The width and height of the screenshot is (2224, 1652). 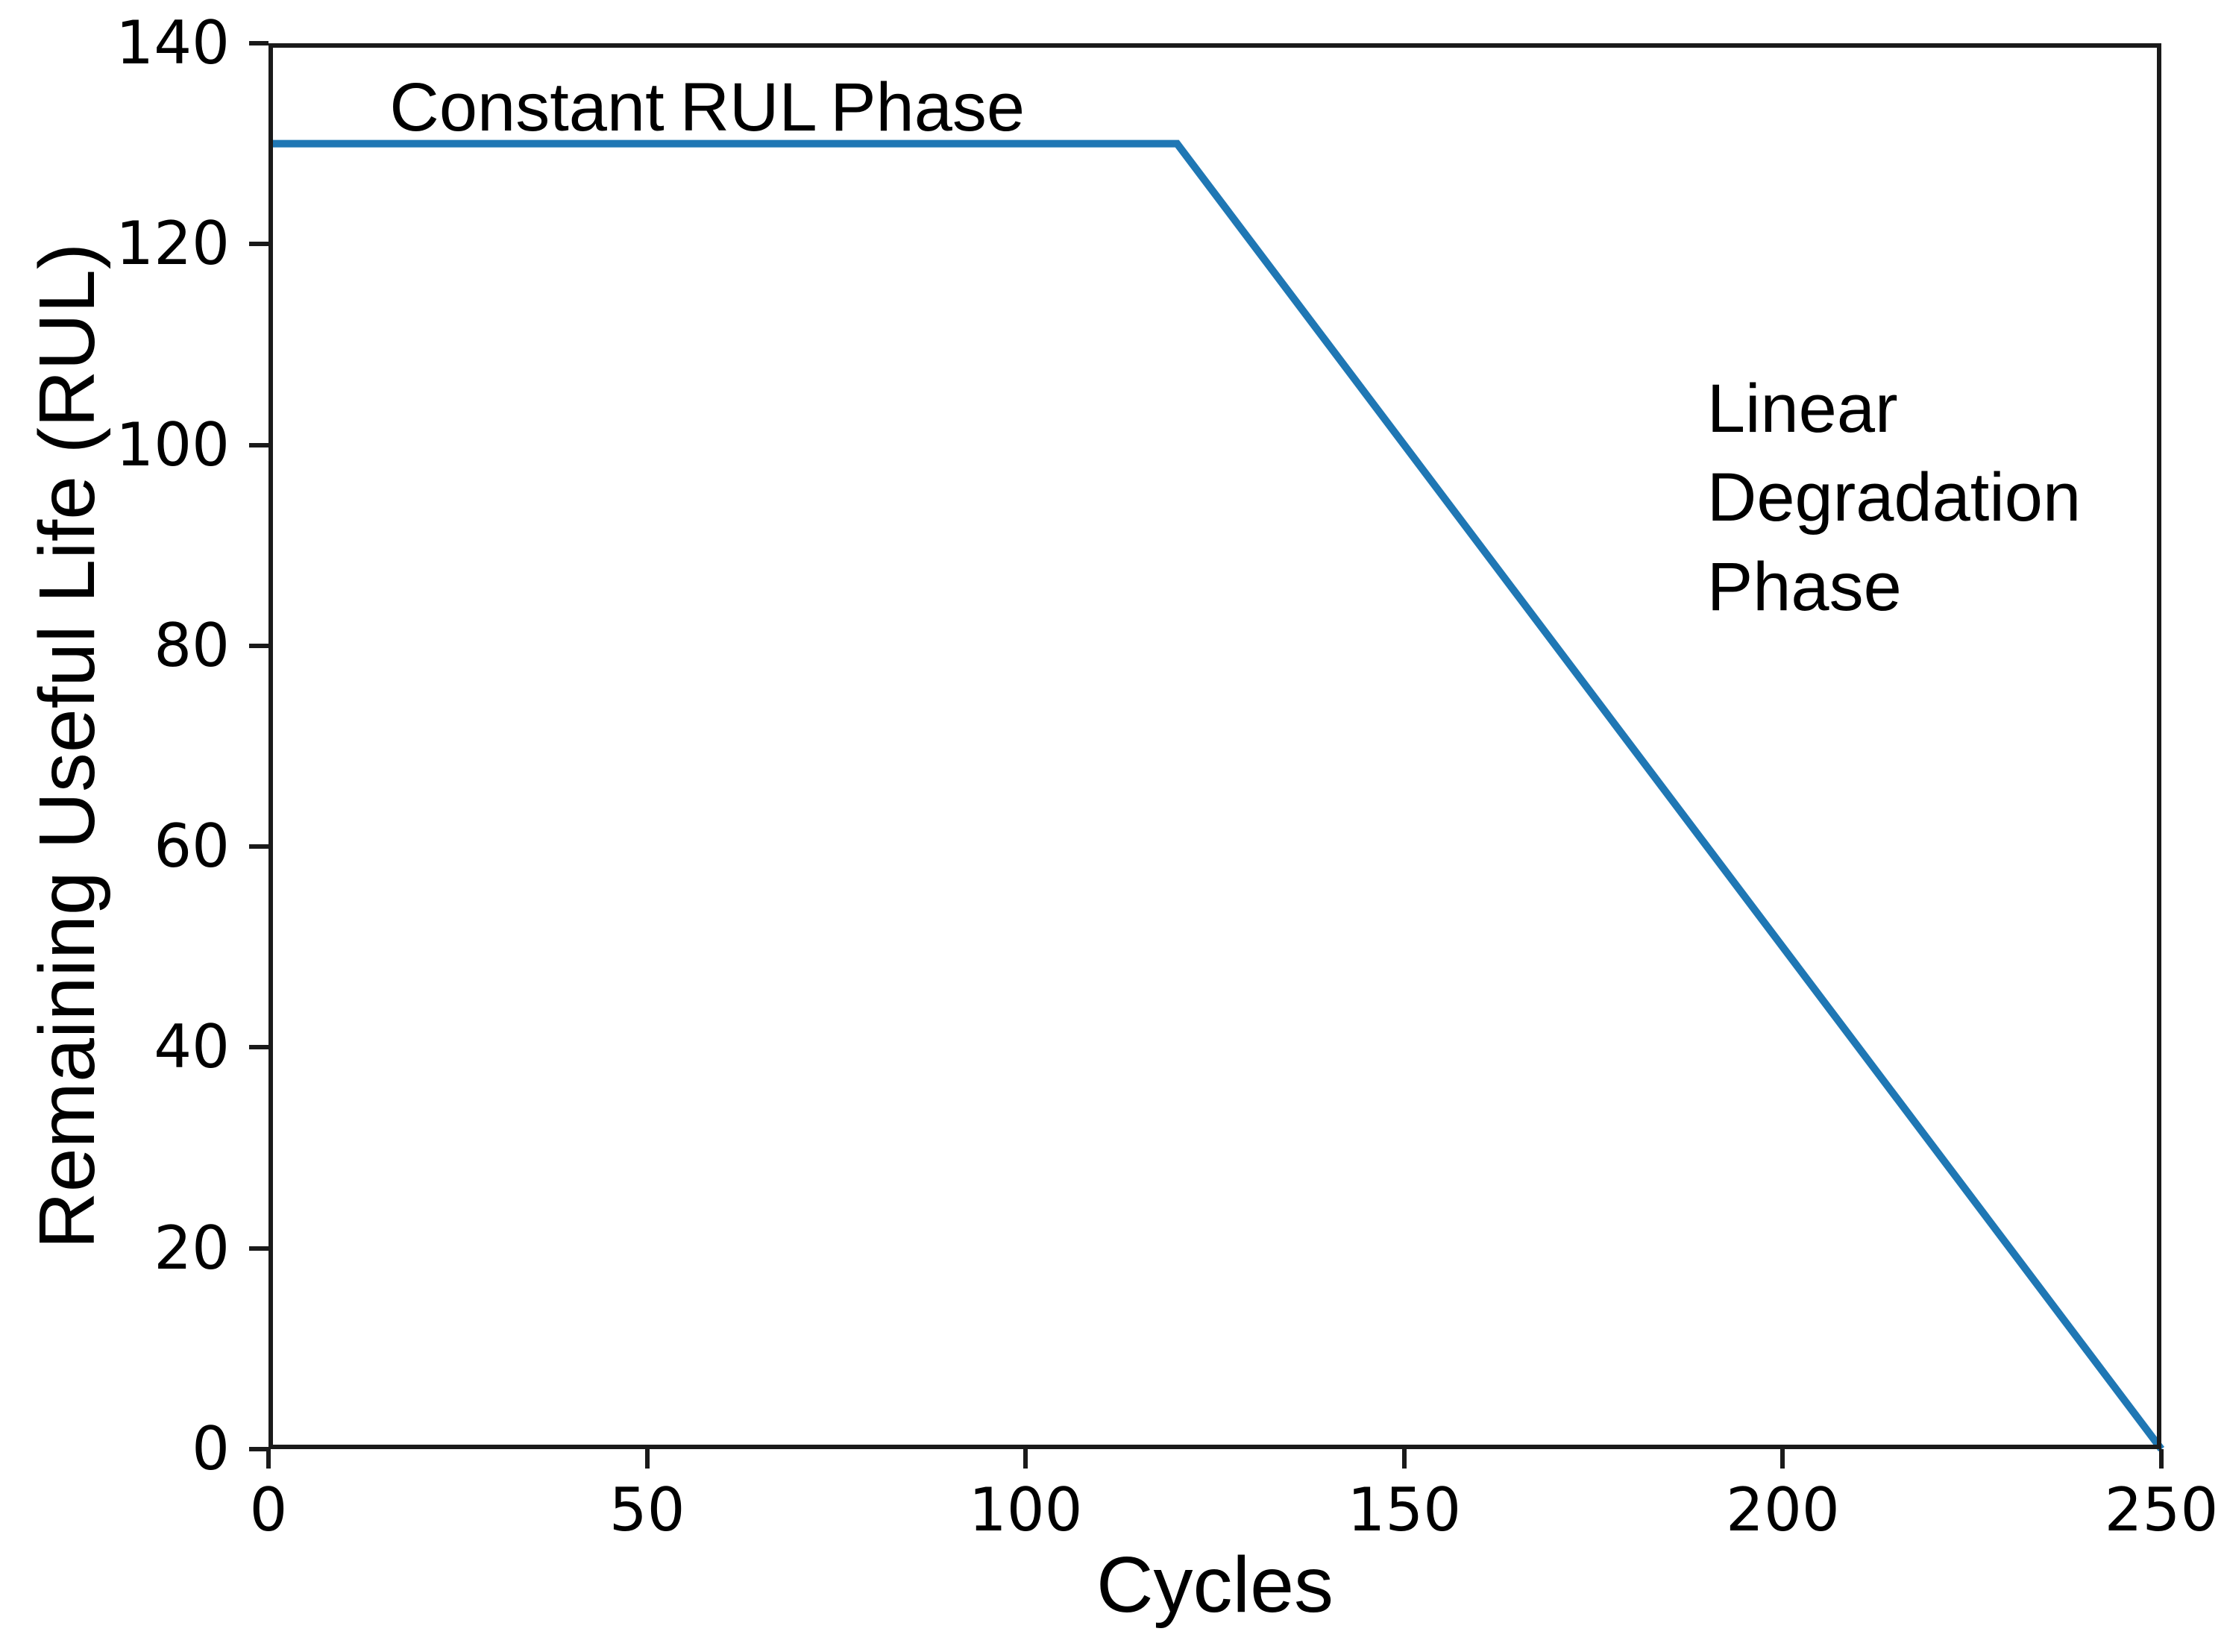 I want to click on x-tick-label-100: 100, so click(x=1025, y=1510).